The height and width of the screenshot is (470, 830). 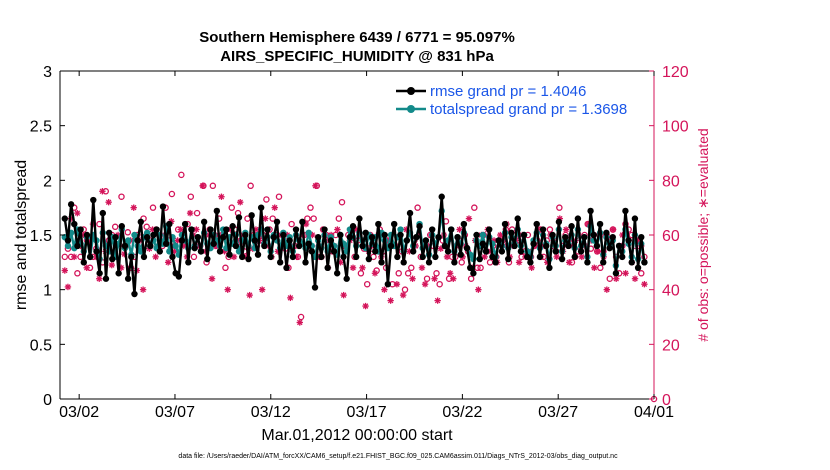 I want to click on y-tick-label-left: 1, so click(x=47, y=291).